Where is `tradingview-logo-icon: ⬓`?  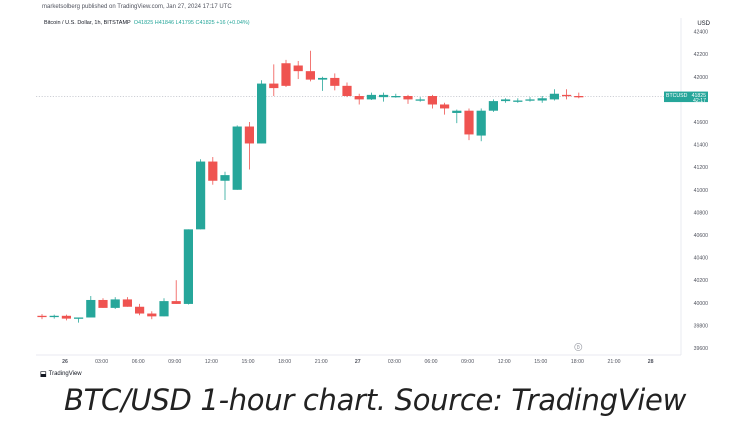 tradingview-logo-icon: ⬓ is located at coordinates (43, 374).